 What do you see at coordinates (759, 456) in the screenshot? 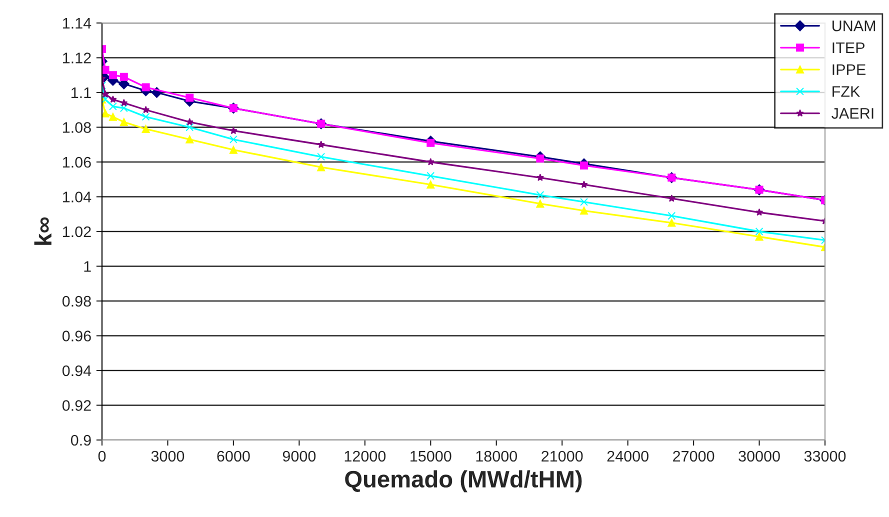
I see `x-tick-label: 30000` at bounding box center [759, 456].